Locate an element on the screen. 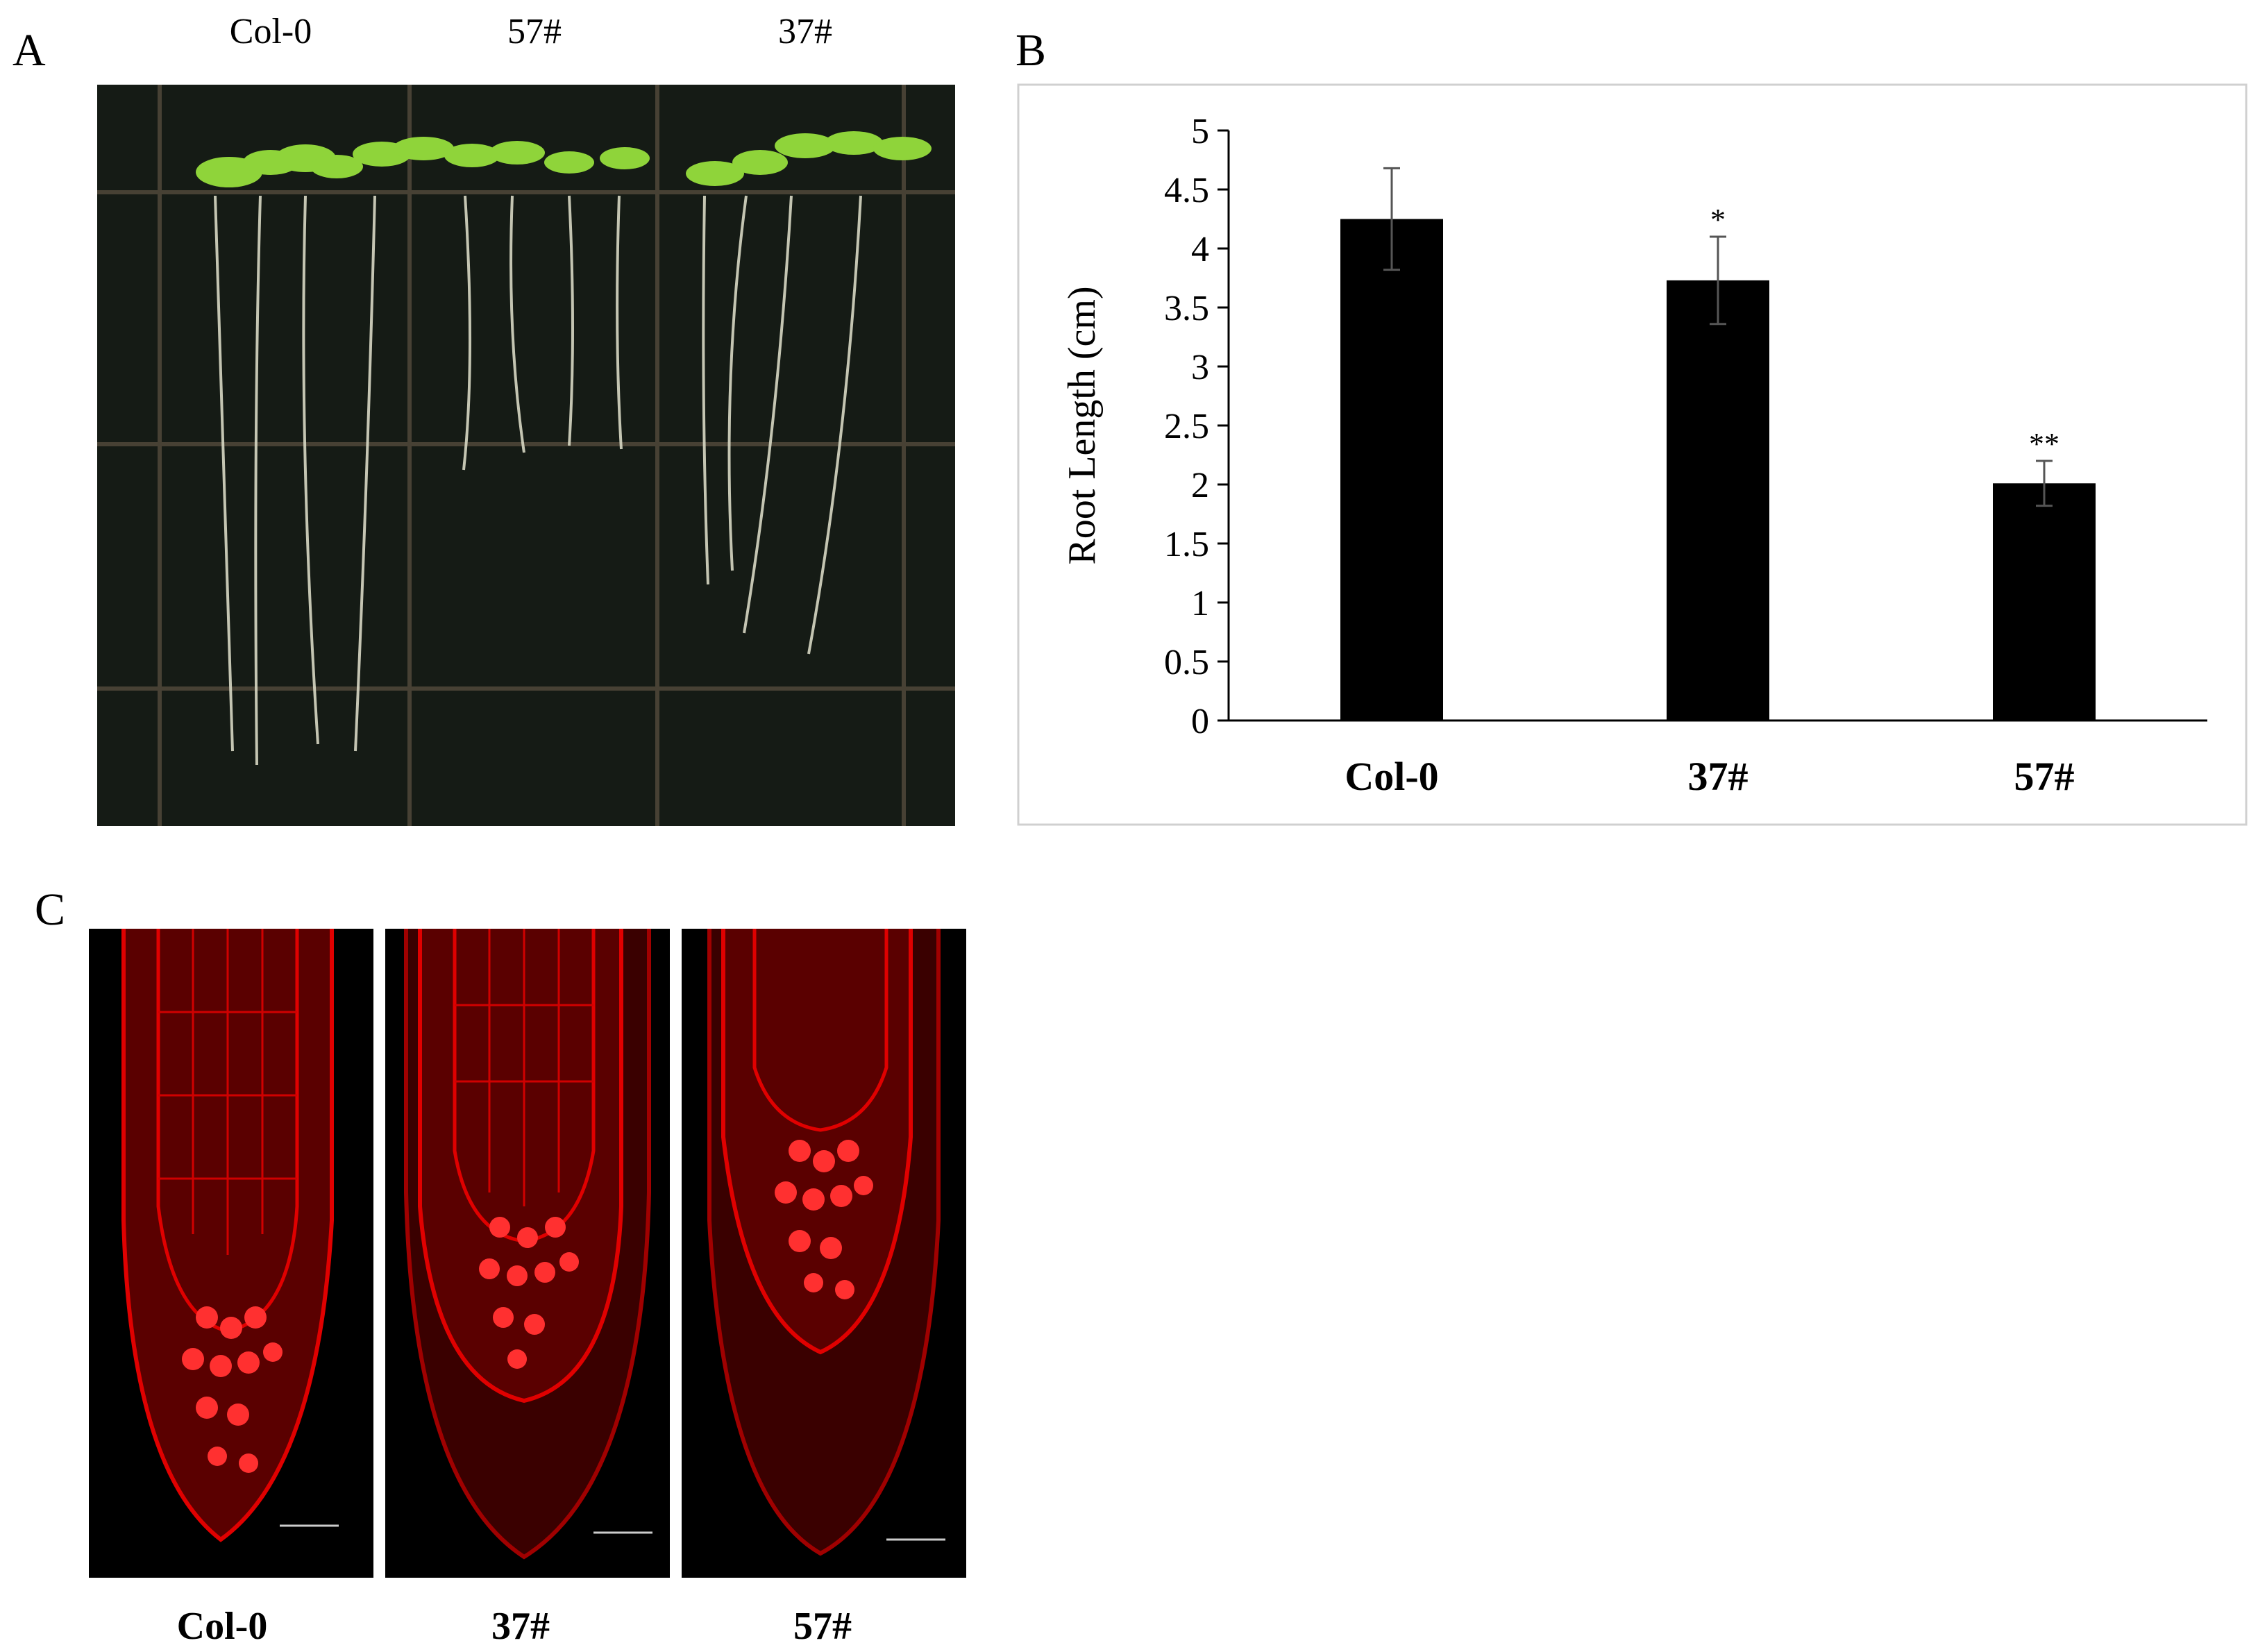 The height and width of the screenshot is (1652, 2258). confocal-root-col0 is located at coordinates (231, 1253).